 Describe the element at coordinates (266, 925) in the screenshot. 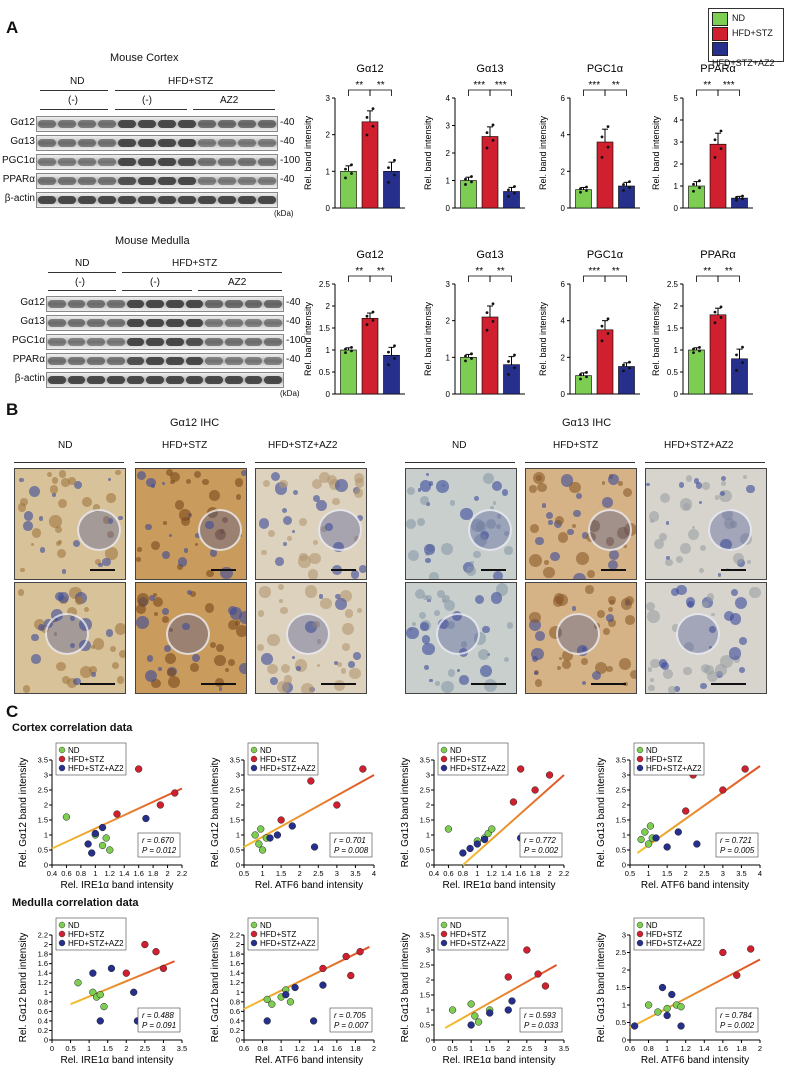

I see `legend-label: ND` at that location.